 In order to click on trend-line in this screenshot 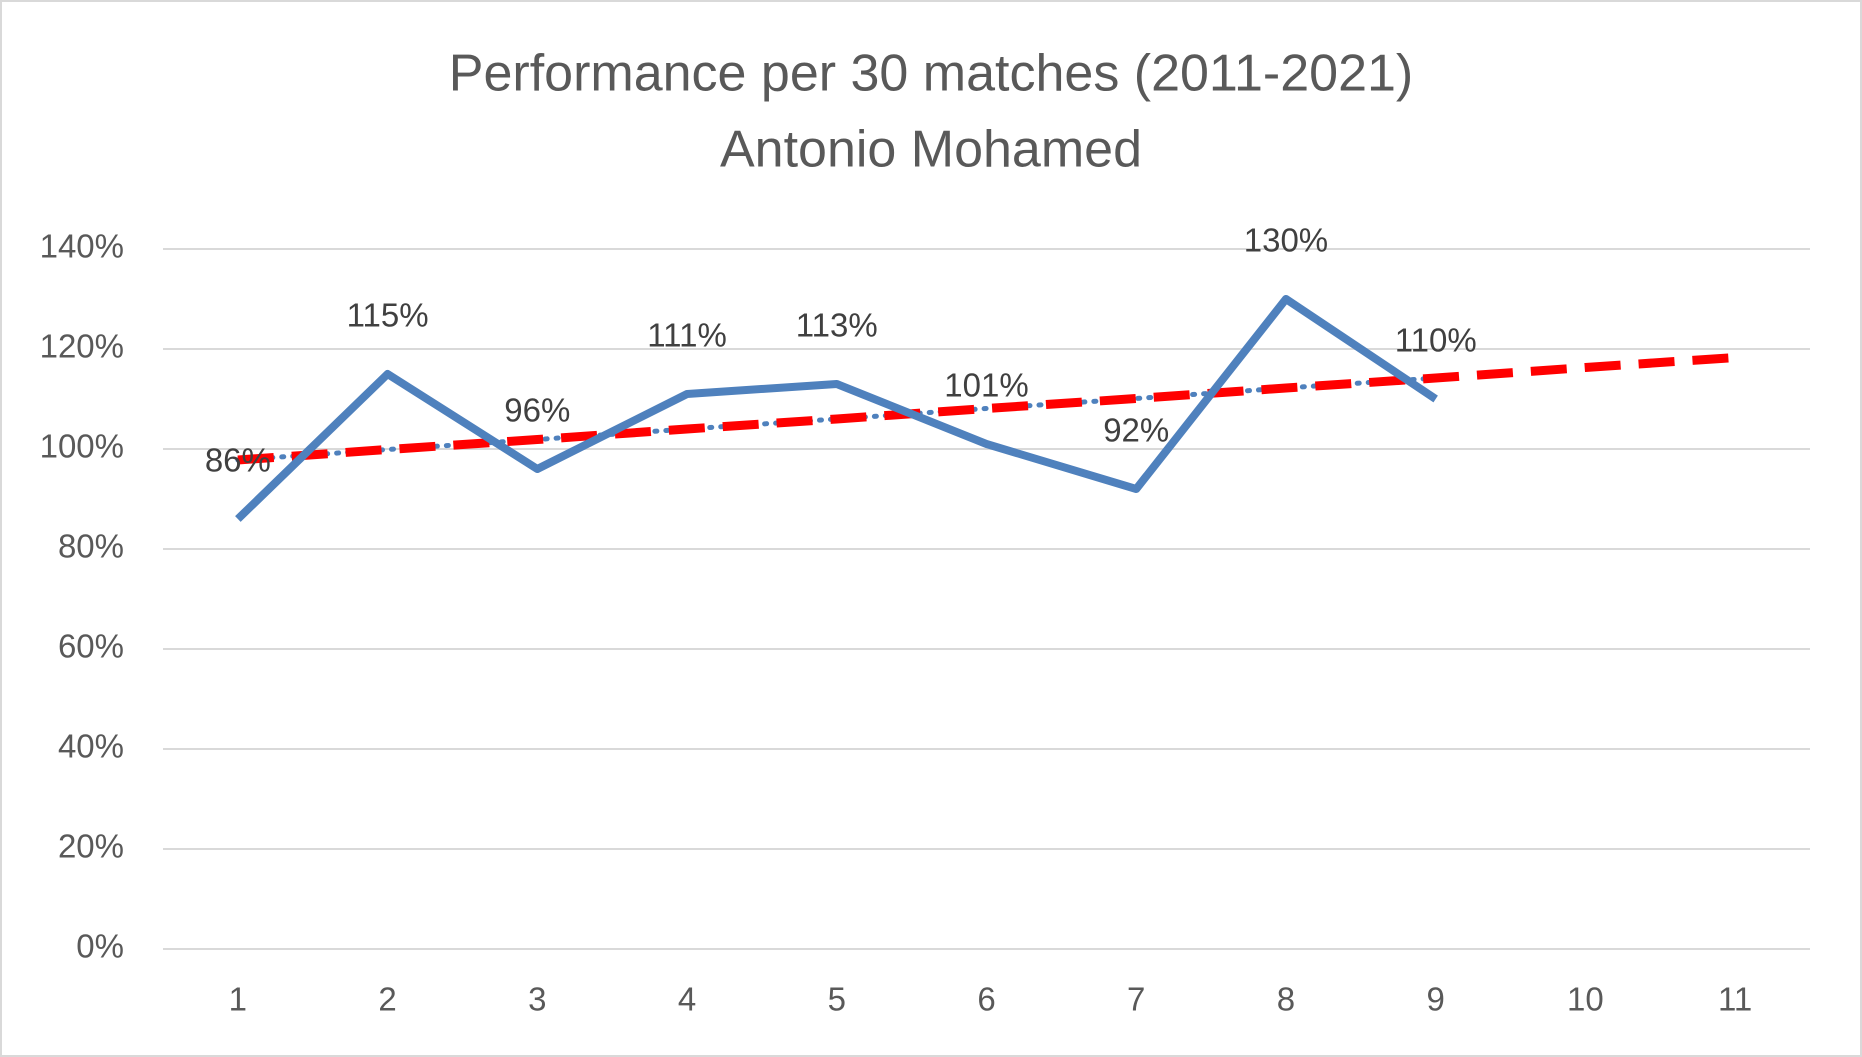, I will do `click(986, 409)`.